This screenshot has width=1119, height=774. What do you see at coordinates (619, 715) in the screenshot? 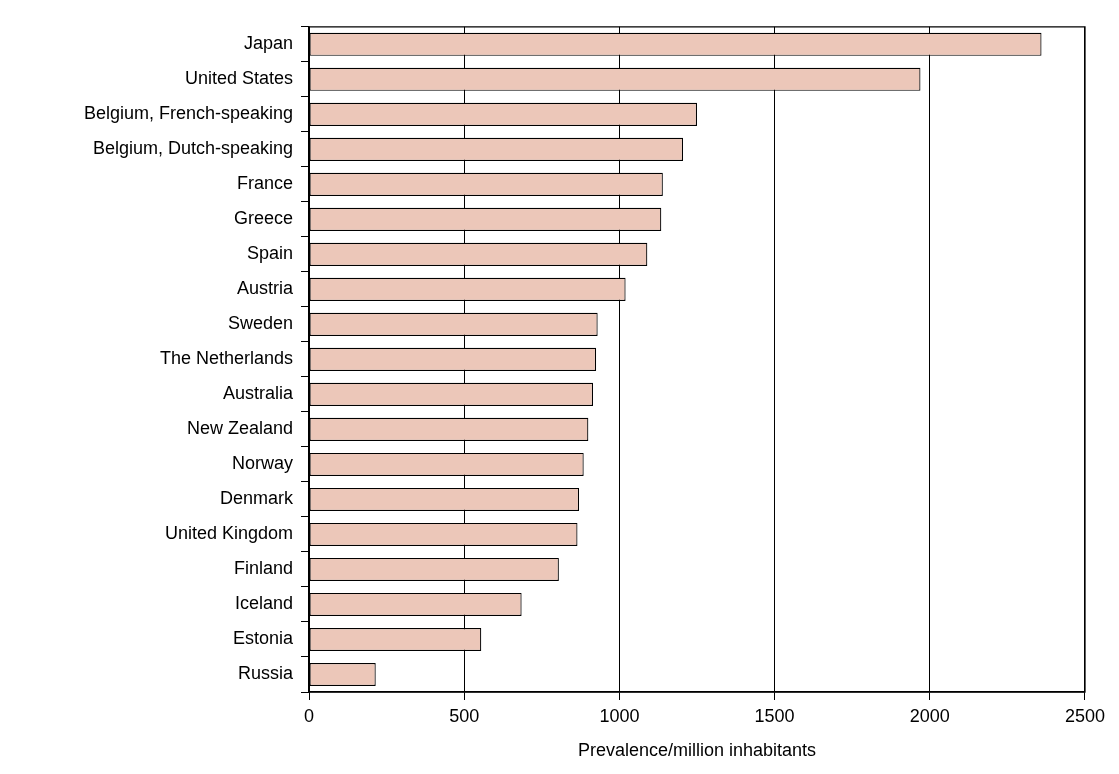
I see `x-tick-label: 1000` at bounding box center [619, 715].